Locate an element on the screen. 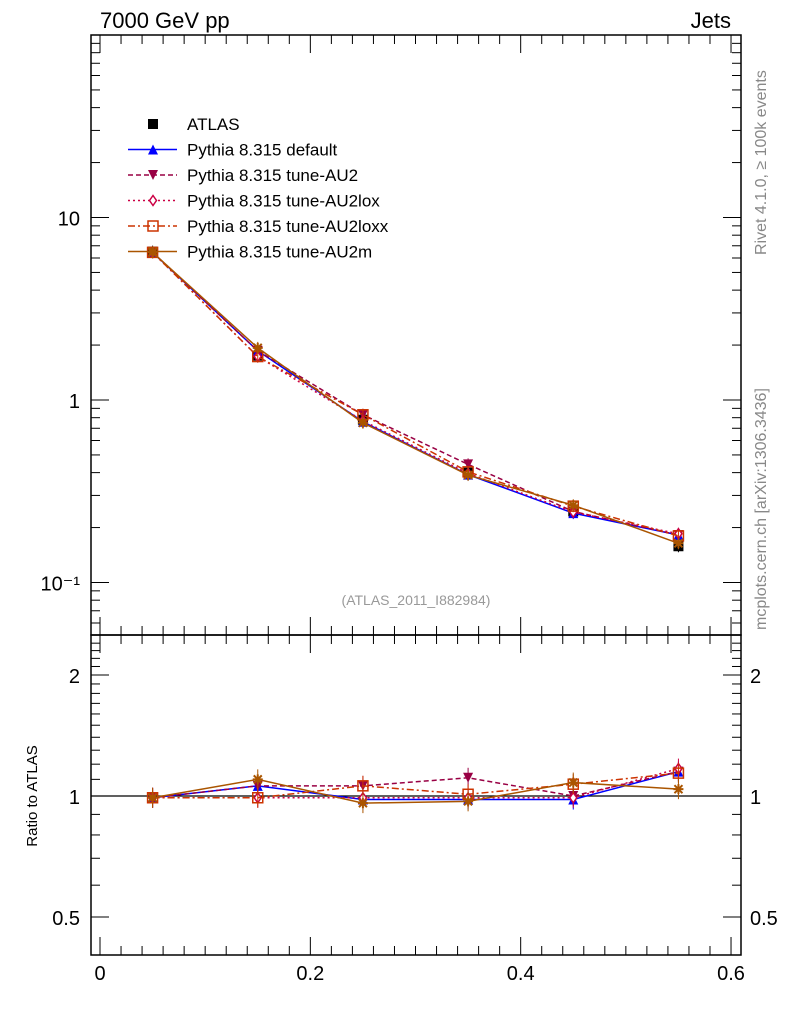 This screenshot has width=786, height=1024. x-tick-label: 0.2 is located at coordinates (310, 974).